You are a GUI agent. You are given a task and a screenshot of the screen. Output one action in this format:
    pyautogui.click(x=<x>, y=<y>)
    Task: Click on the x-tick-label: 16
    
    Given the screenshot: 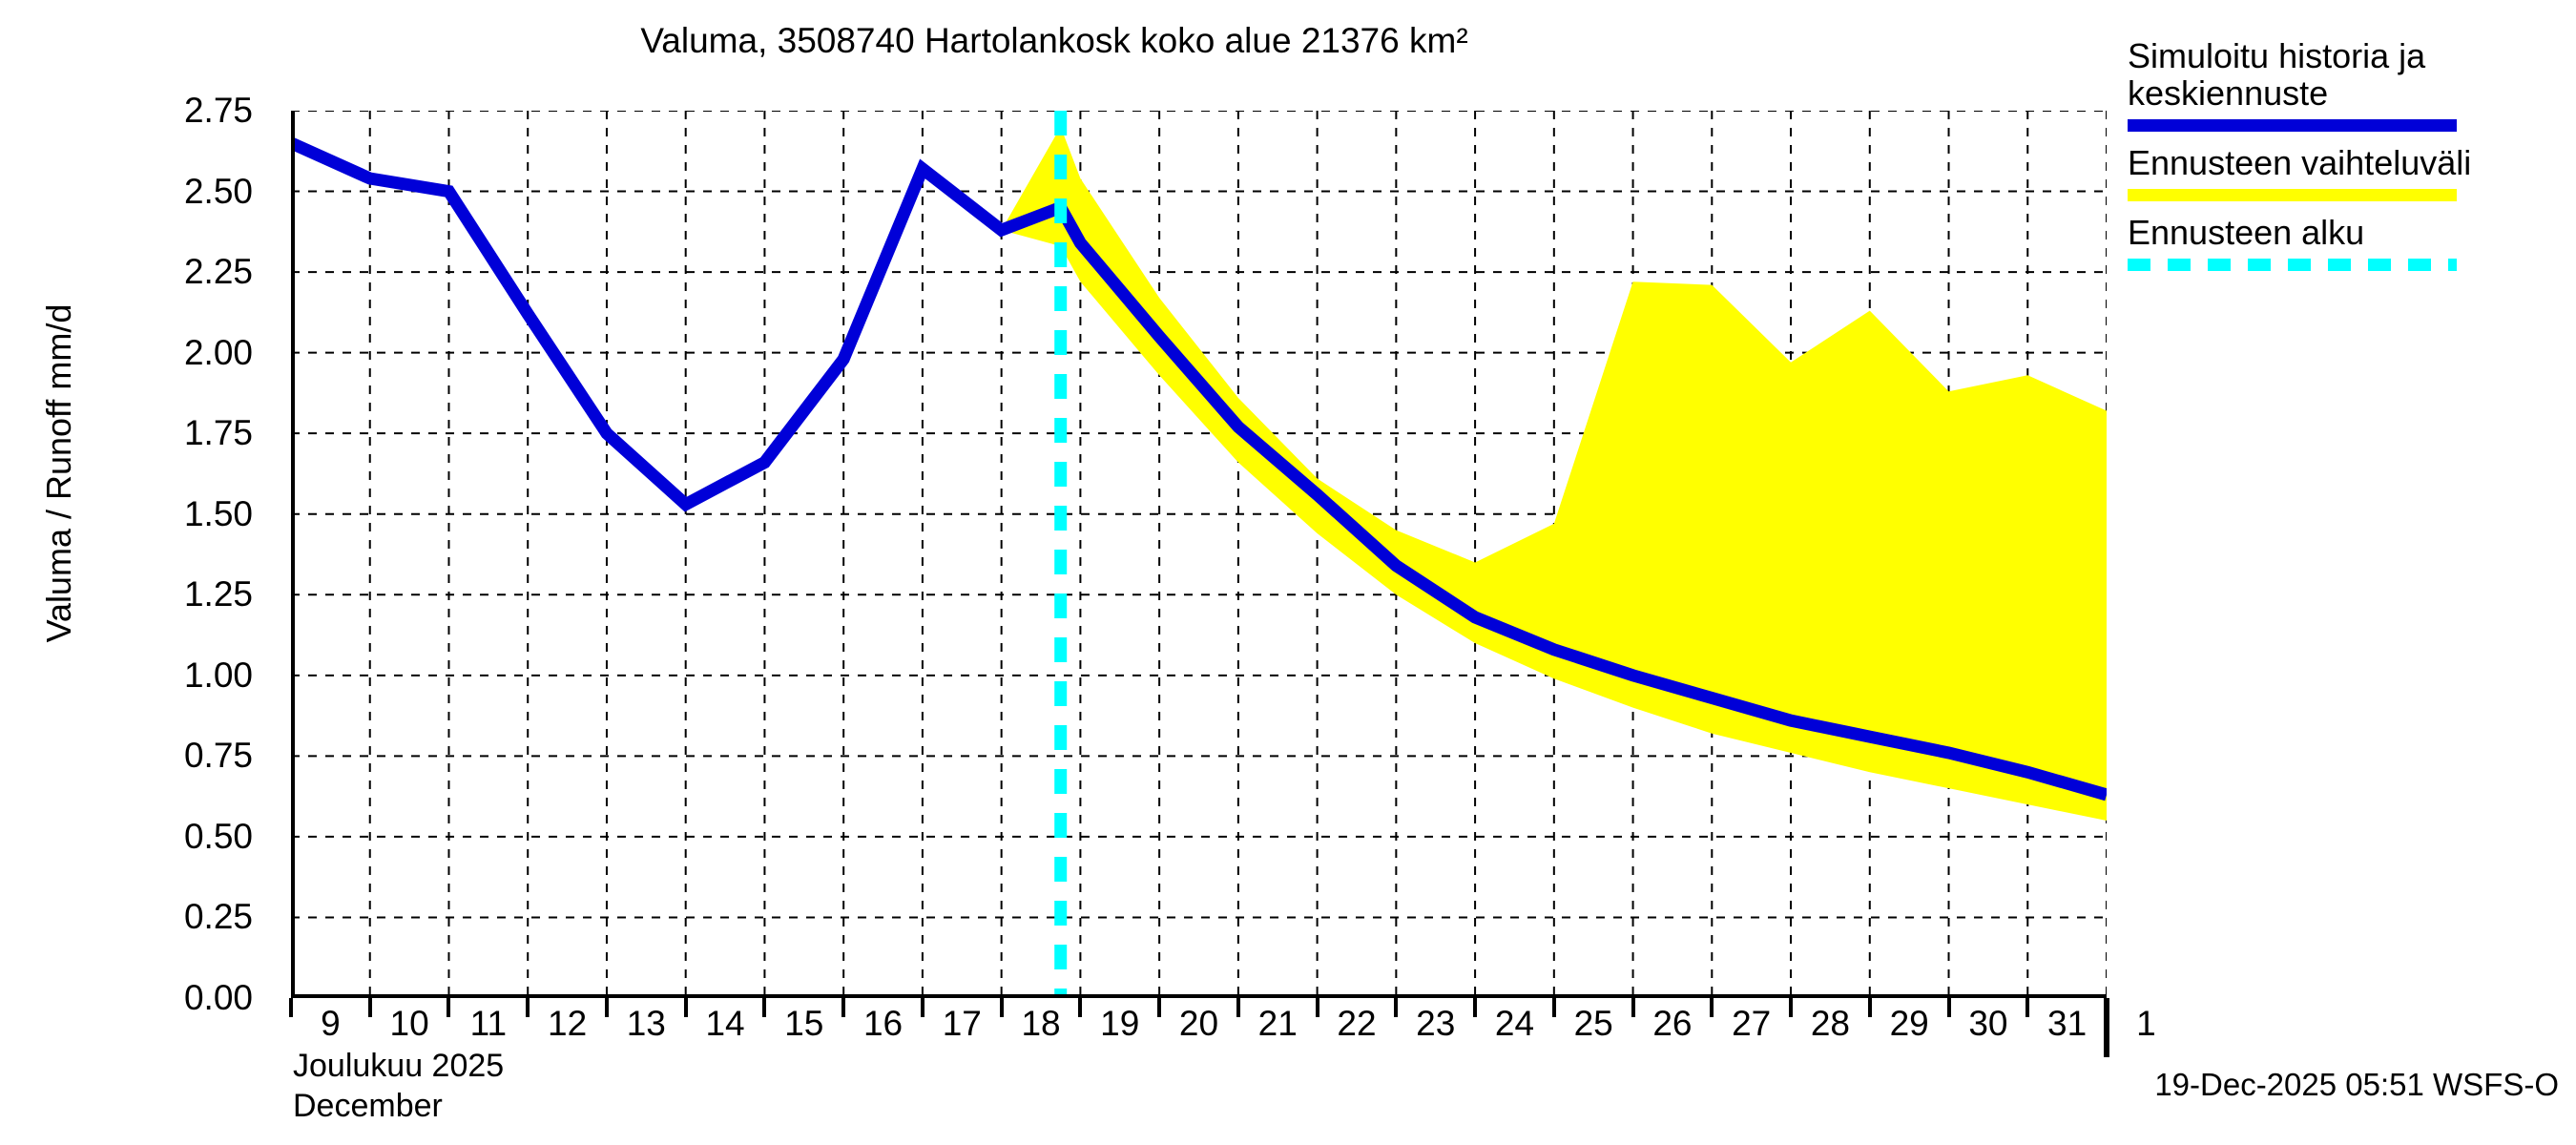 What is the action you would take?
    pyautogui.click(x=883, y=1023)
    